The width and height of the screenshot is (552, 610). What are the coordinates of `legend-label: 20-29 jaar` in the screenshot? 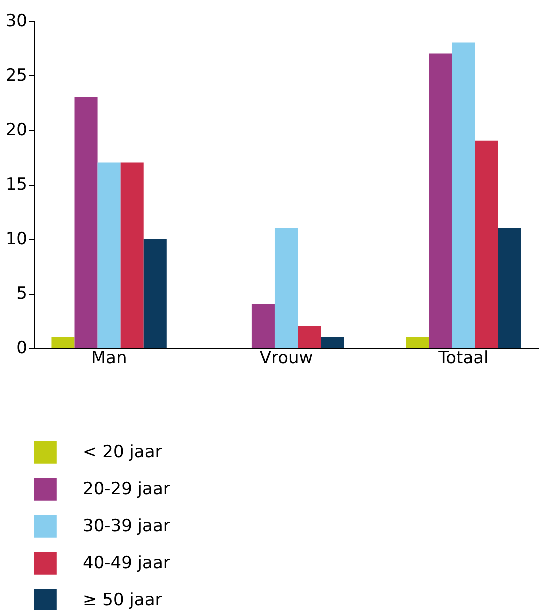 It's located at (126, 490).